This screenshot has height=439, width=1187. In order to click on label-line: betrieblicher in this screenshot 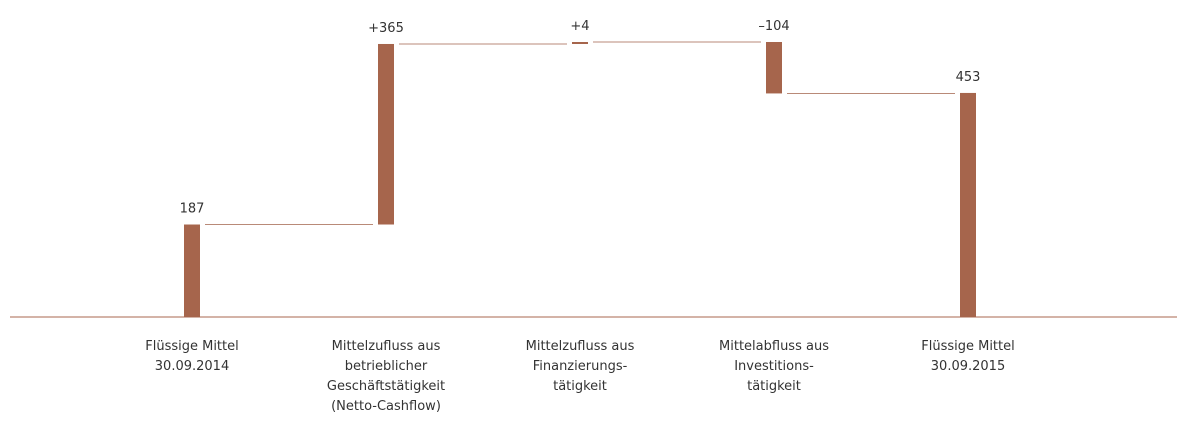, I will do `click(386, 366)`.